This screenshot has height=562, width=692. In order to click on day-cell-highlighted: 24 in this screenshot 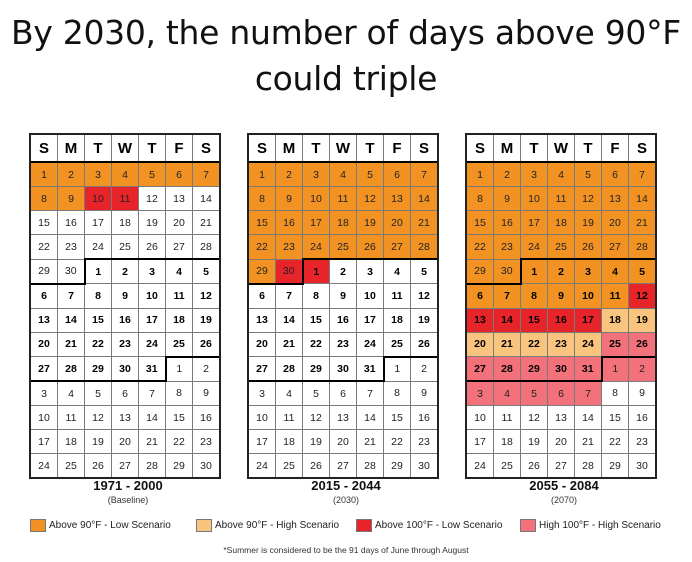, I will do `click(316, 247)`.